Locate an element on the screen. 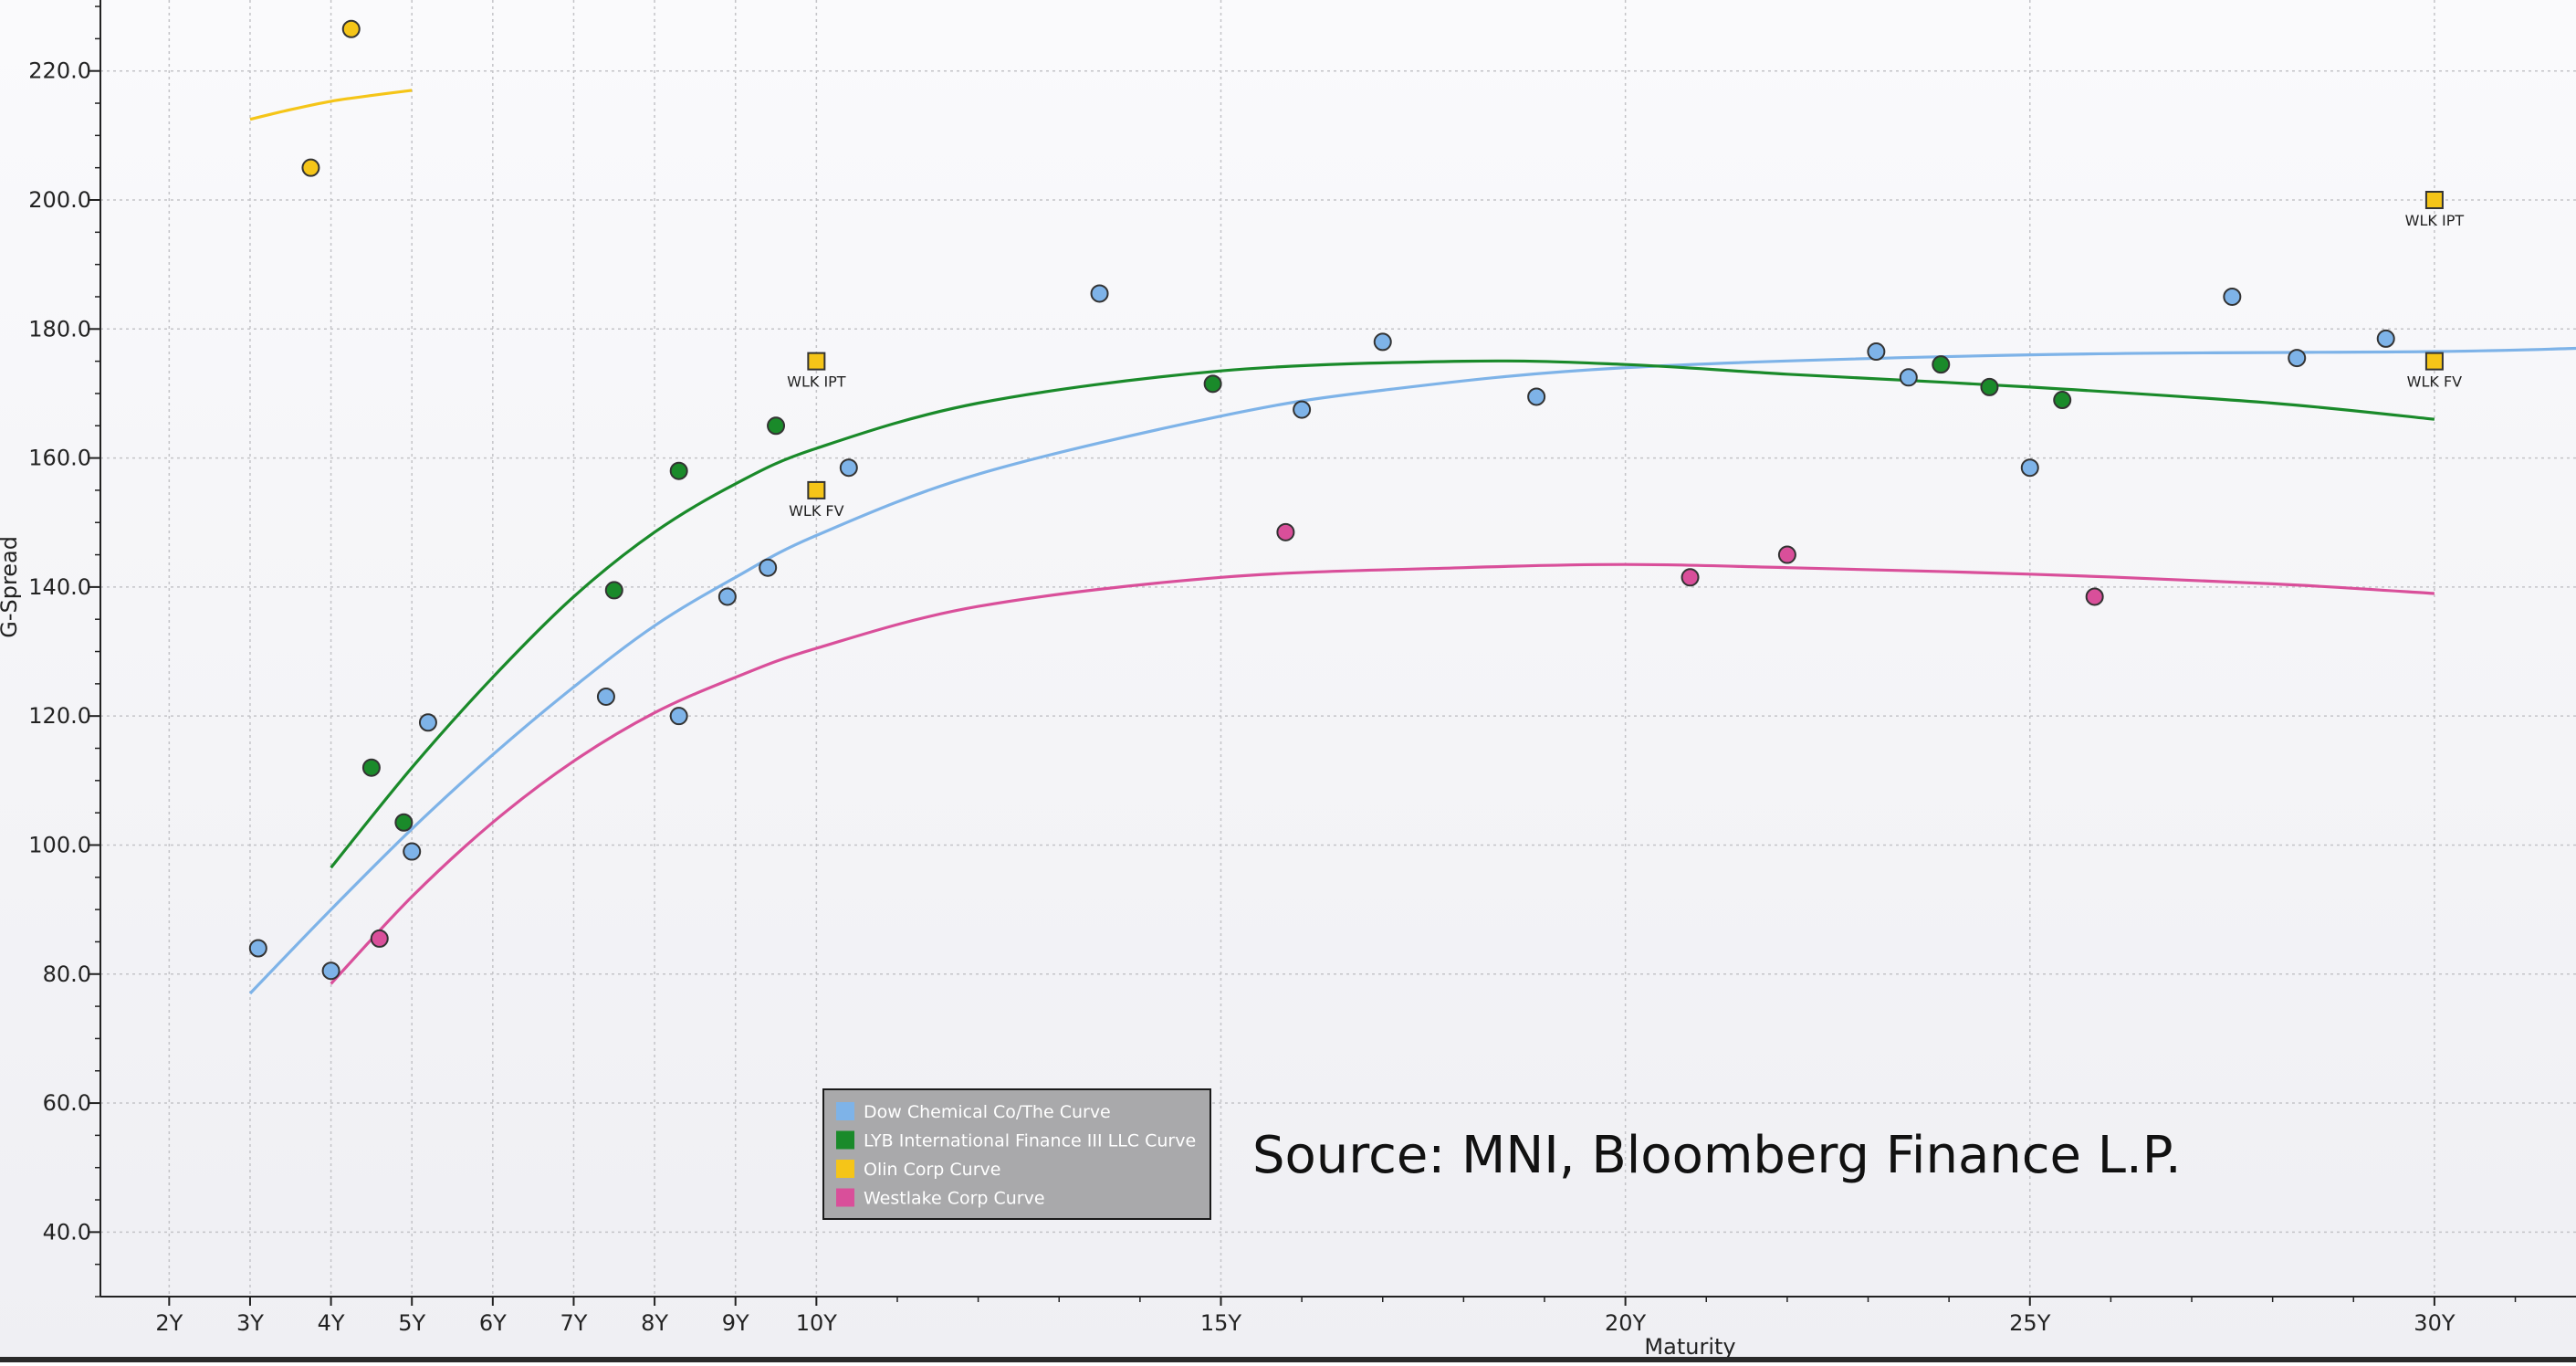  y-tick-label: 180.0 is located at coordinates (60, 329).